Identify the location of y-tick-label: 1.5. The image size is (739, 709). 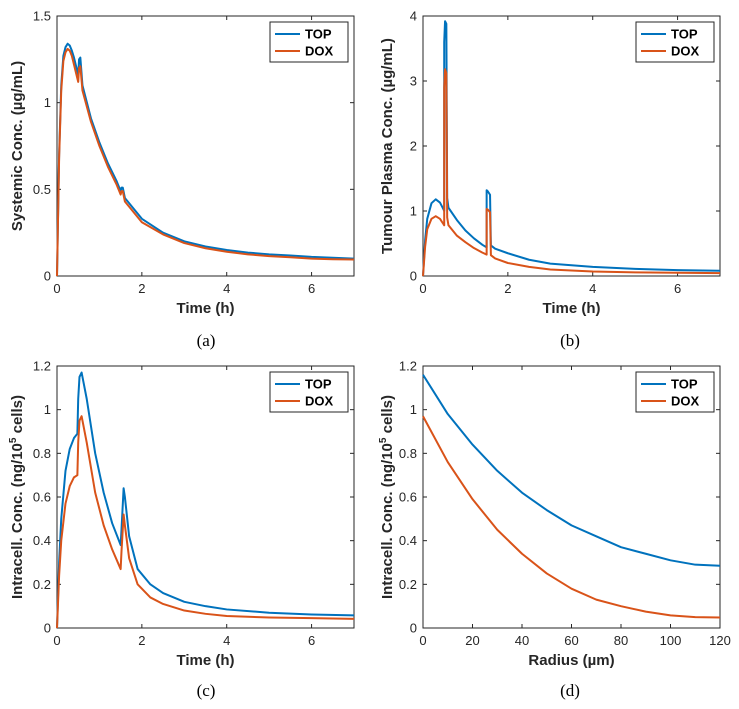
(42, 16).